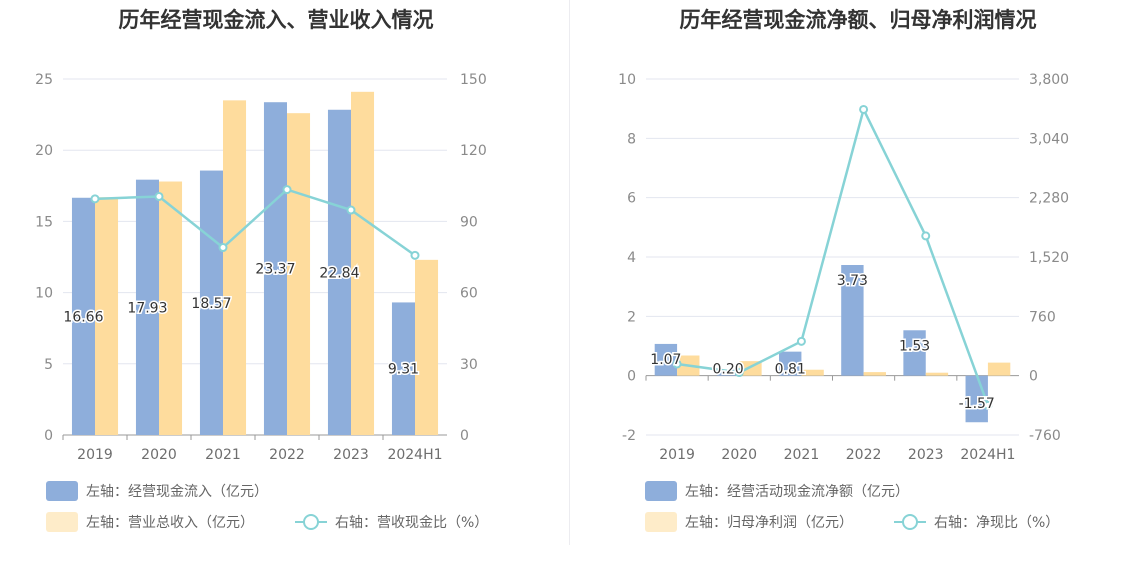  What do you see at coordinates (44, 151) in the screenshot?
I see `left-axis-tick: 20` at bounding box center [44, 151].